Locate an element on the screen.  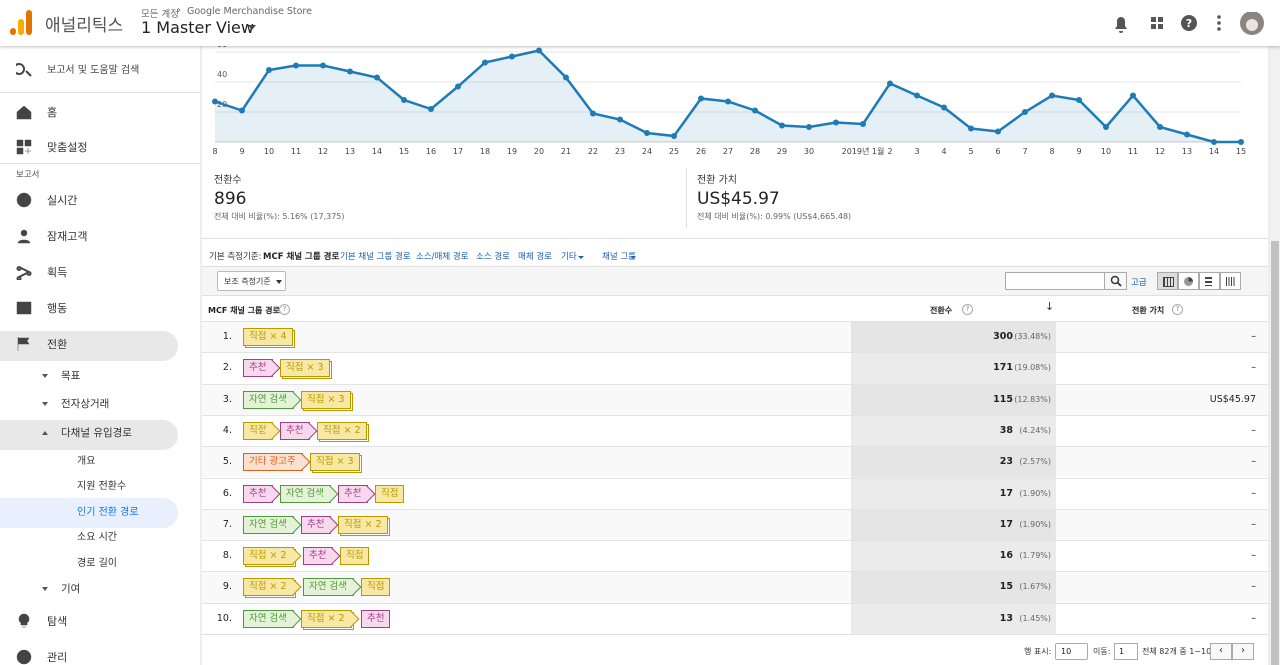
x-tick-label: 9 is located at coordinates (1078, 151).